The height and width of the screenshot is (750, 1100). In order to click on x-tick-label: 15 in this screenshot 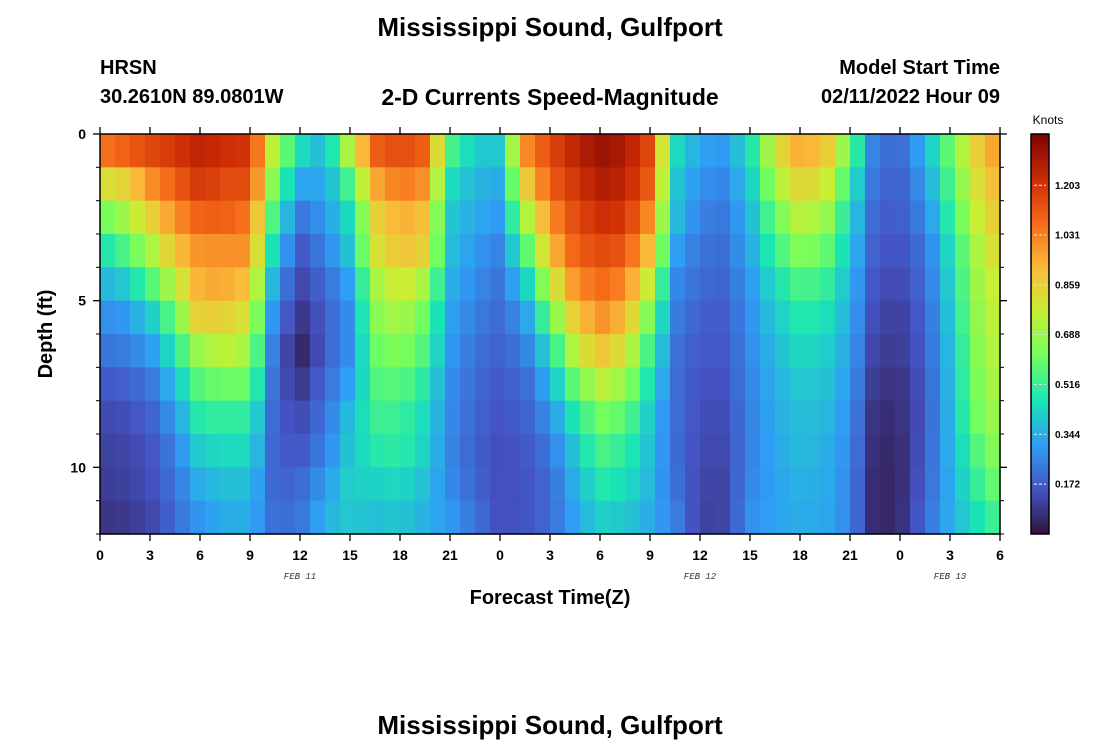, I will do `click(750, 555)`.